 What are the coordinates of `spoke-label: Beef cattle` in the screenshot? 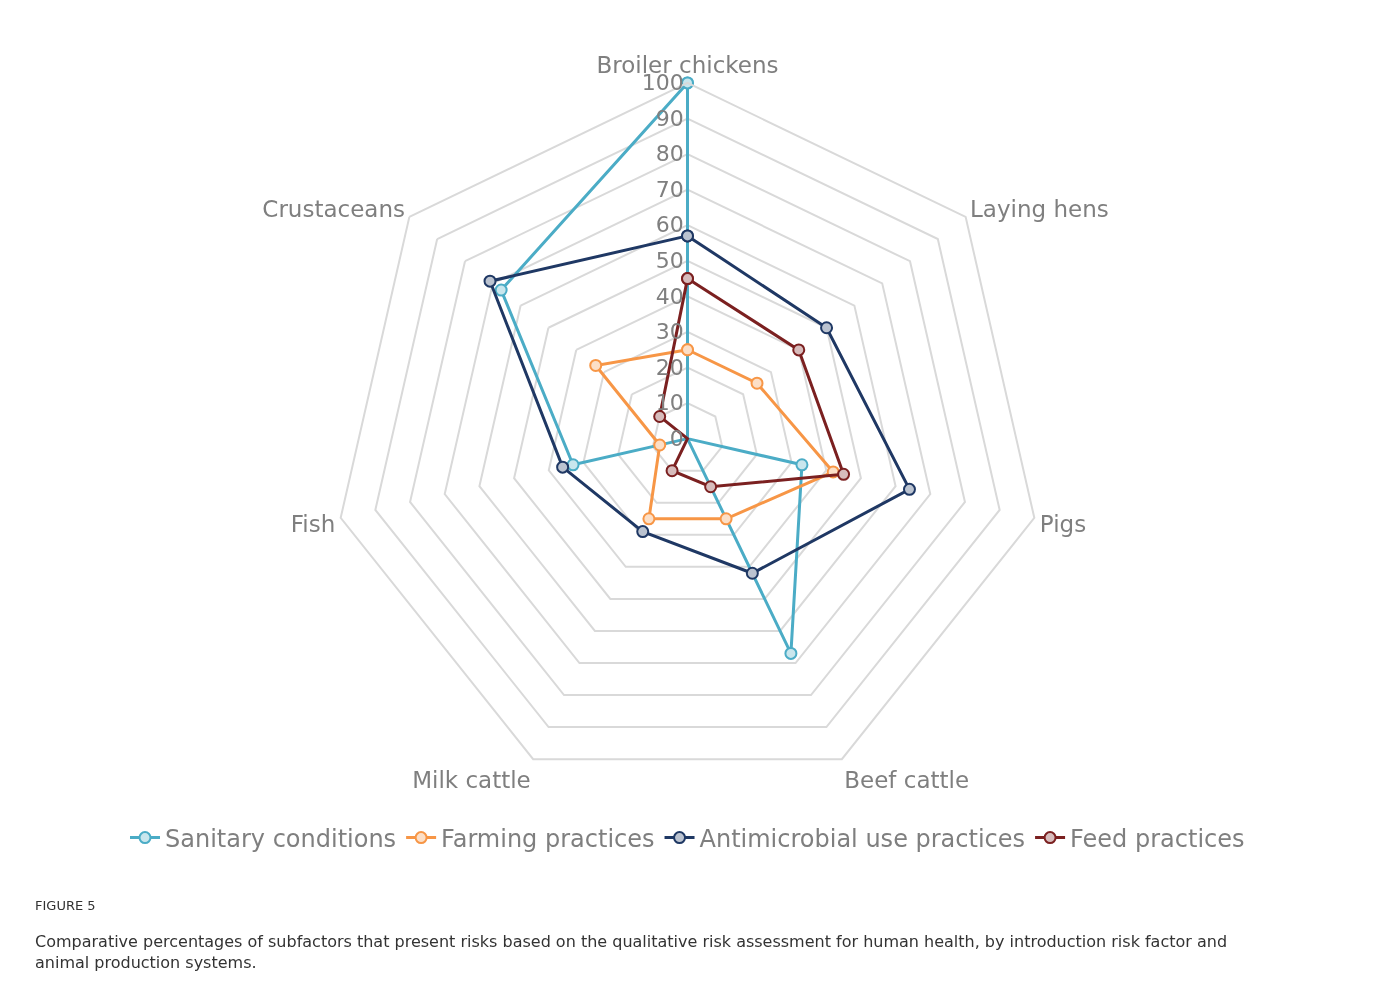 It's located at (907, 780).